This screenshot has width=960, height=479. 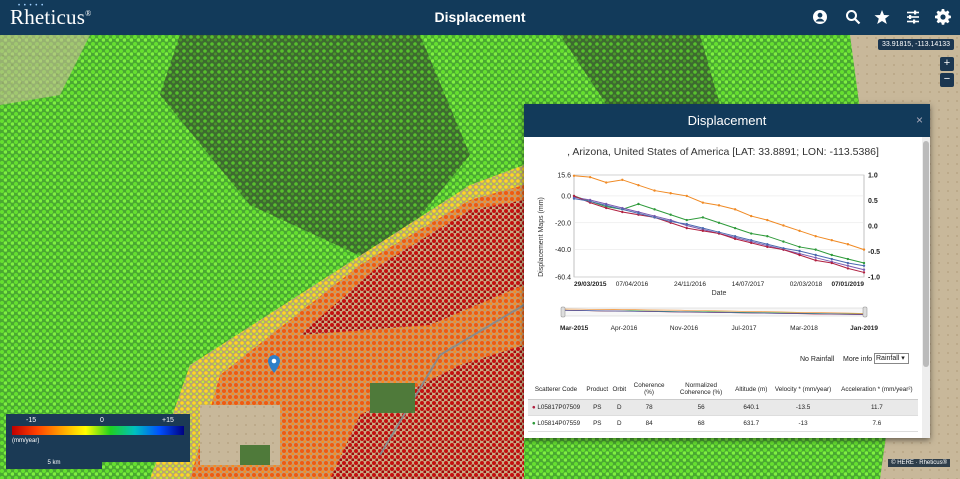 I want to click on chart-grid, so click(x=719, y=226).